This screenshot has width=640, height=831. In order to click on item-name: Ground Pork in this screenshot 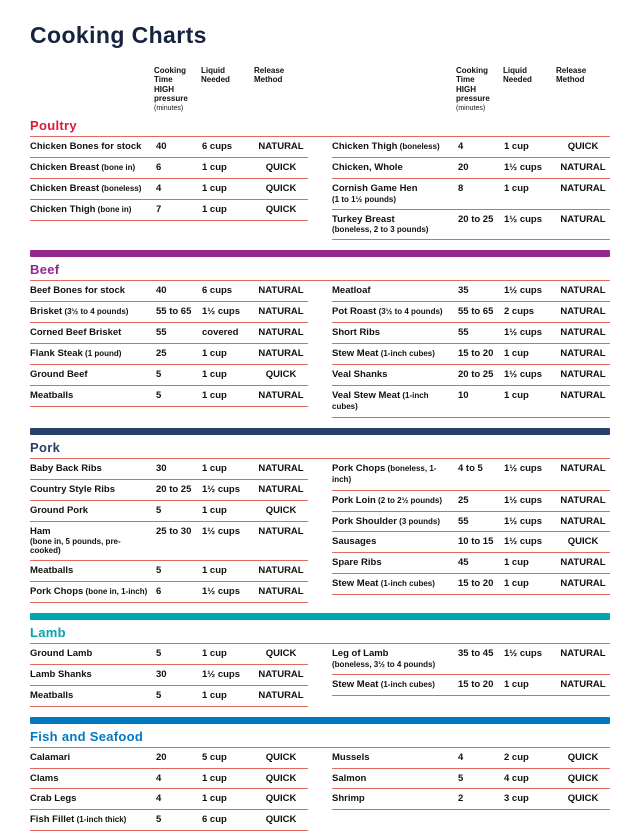, I will do `click(90, 511)`.